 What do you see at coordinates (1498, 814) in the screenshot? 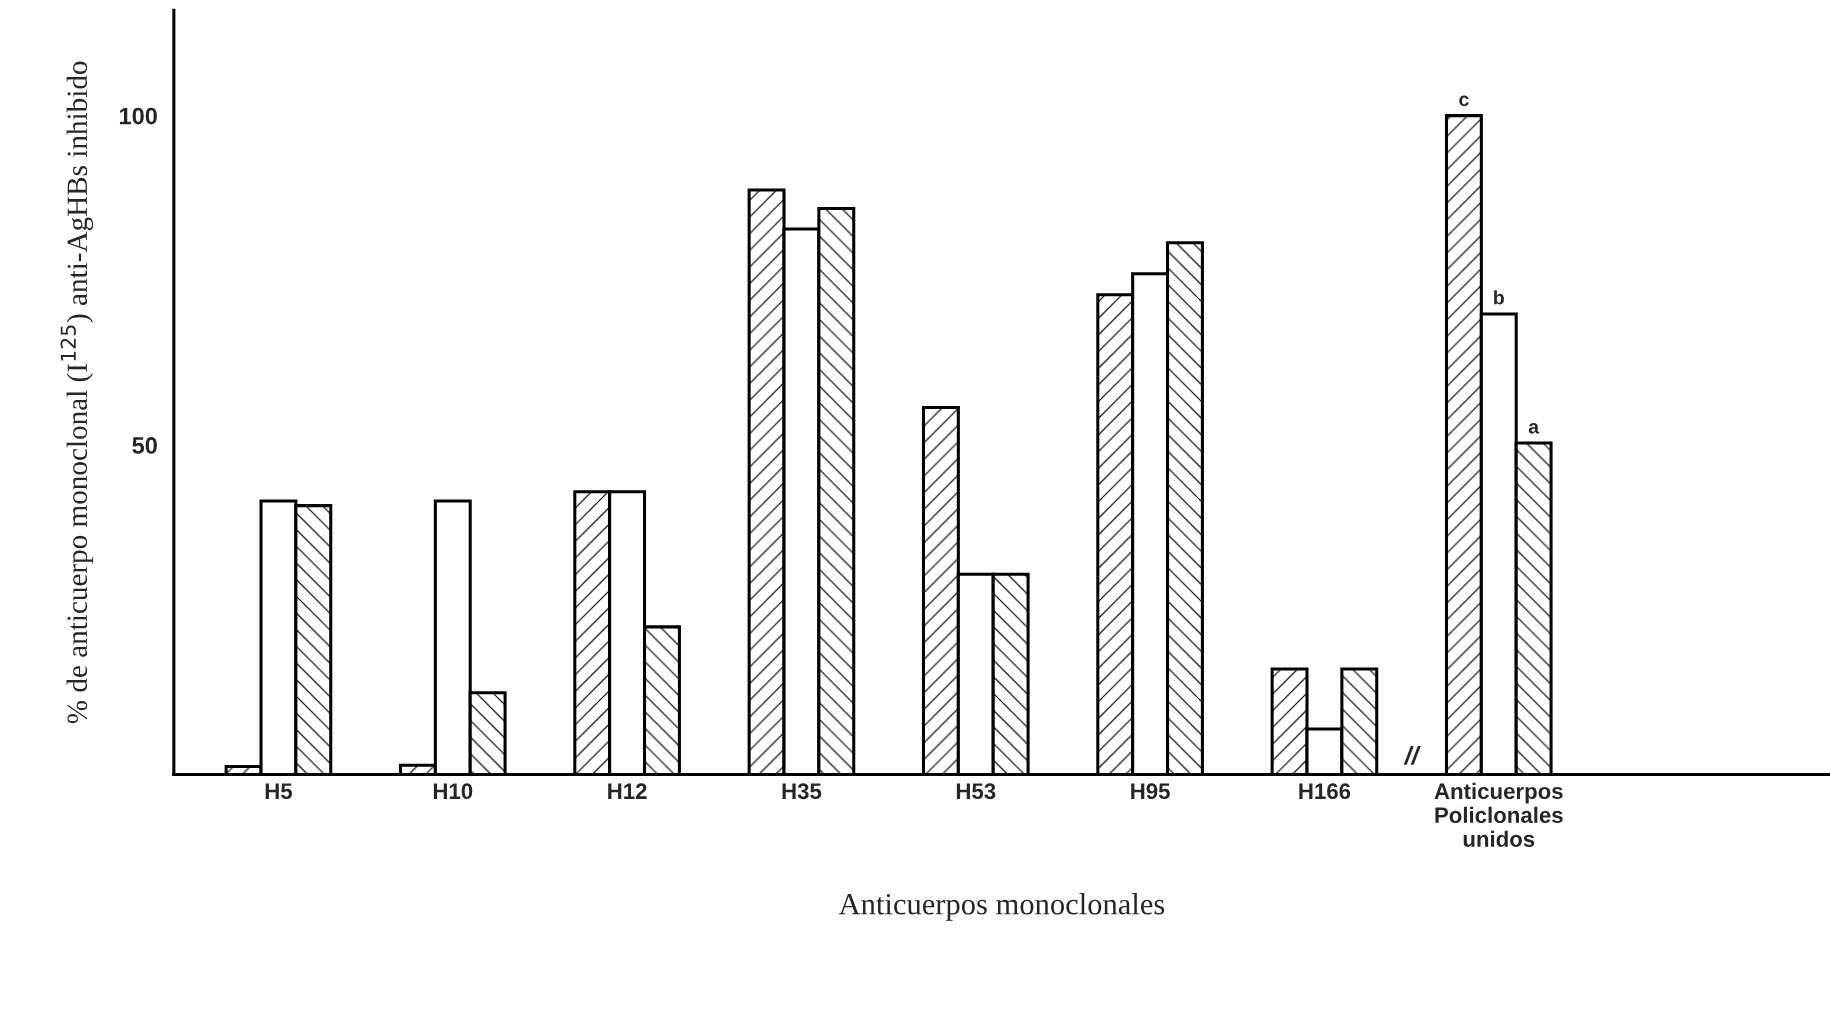
I see `x-tick-label: Anticuerpos Policlonales unidos` at bounding box center [1498, 814].